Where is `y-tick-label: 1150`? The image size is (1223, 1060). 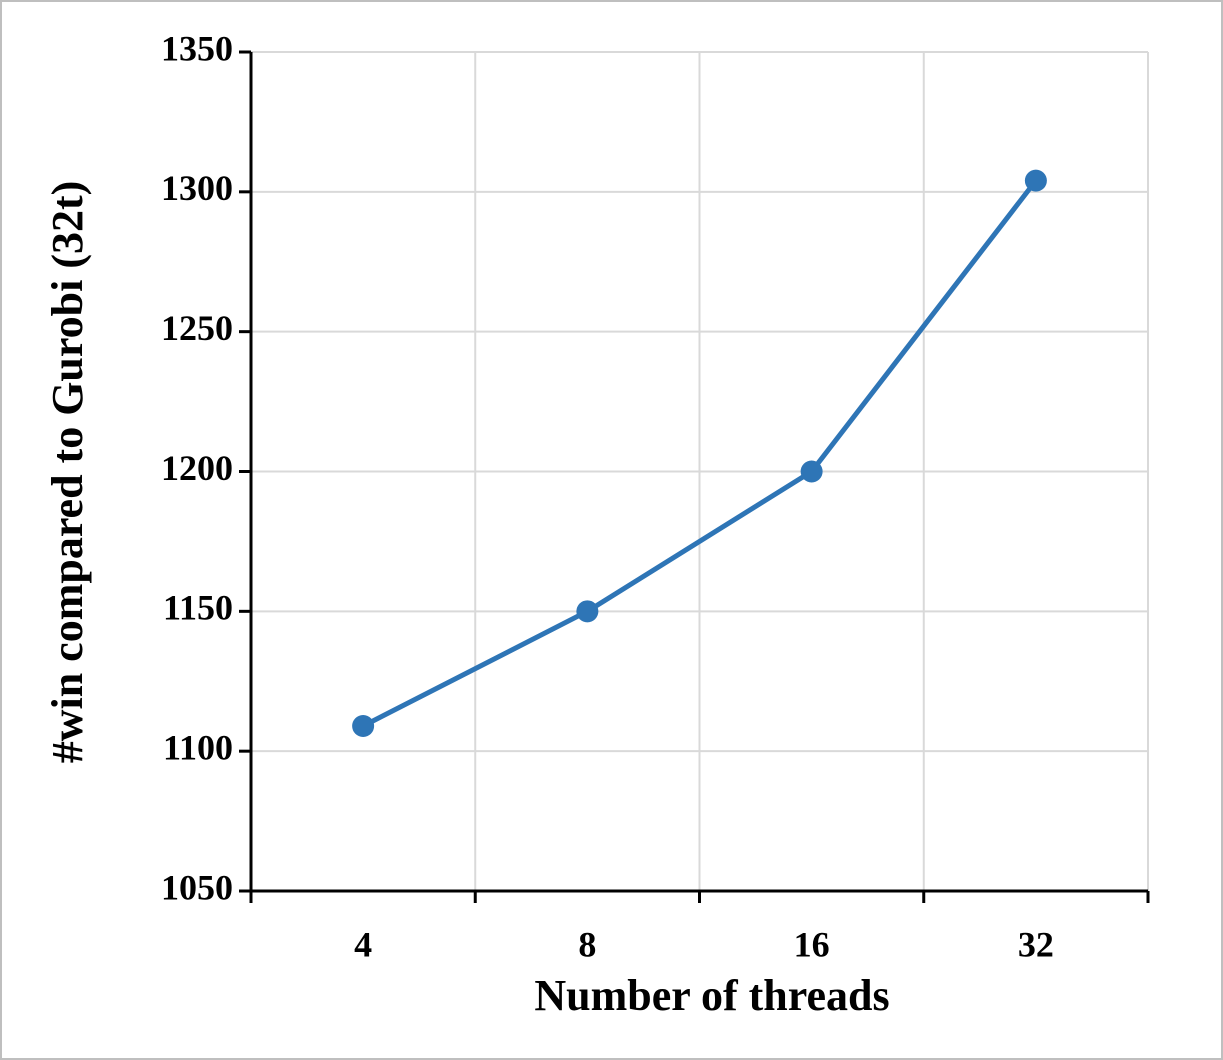 y-tick-label: 1150 is located at coordinates (198, 608).